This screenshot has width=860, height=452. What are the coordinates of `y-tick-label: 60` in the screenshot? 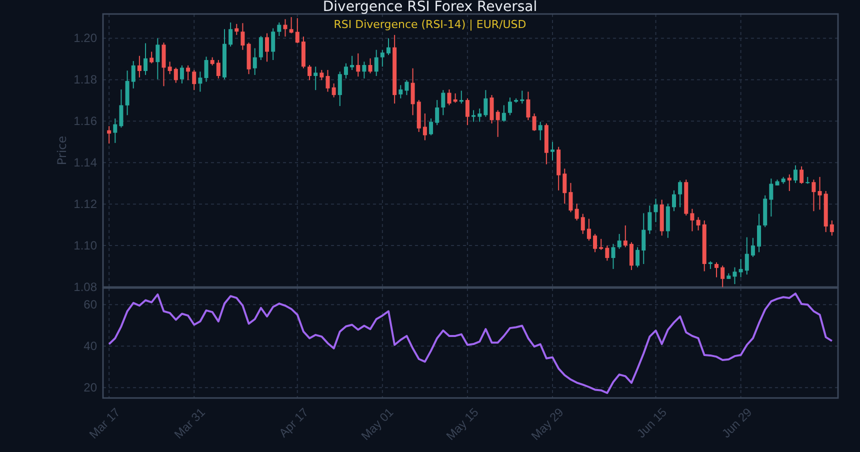 It's located at (91, 304).